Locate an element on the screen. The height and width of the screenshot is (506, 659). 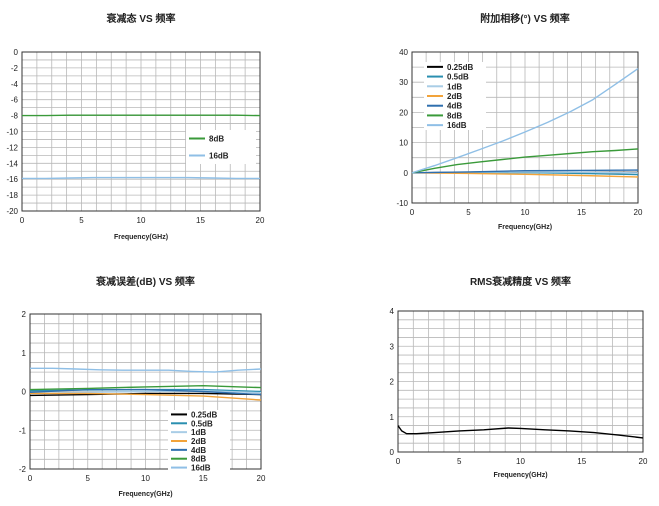
y-tick-label: 30 is located at coordinates (403, 82).